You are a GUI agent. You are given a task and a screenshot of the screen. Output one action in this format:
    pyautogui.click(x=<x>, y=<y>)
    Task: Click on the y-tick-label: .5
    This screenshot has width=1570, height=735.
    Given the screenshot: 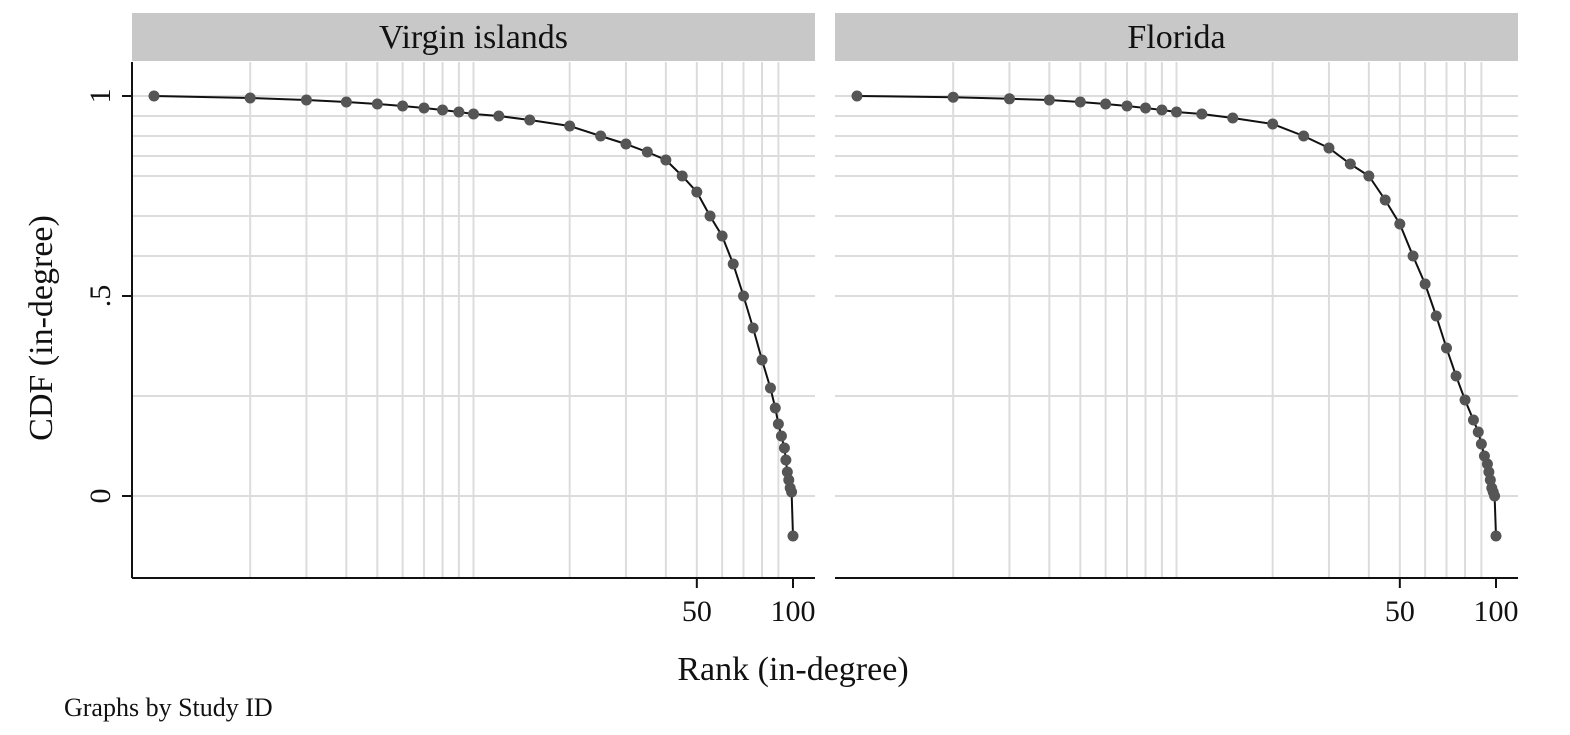 What is the action you would take?
    pyautogui.click(x=100, y=296)
    